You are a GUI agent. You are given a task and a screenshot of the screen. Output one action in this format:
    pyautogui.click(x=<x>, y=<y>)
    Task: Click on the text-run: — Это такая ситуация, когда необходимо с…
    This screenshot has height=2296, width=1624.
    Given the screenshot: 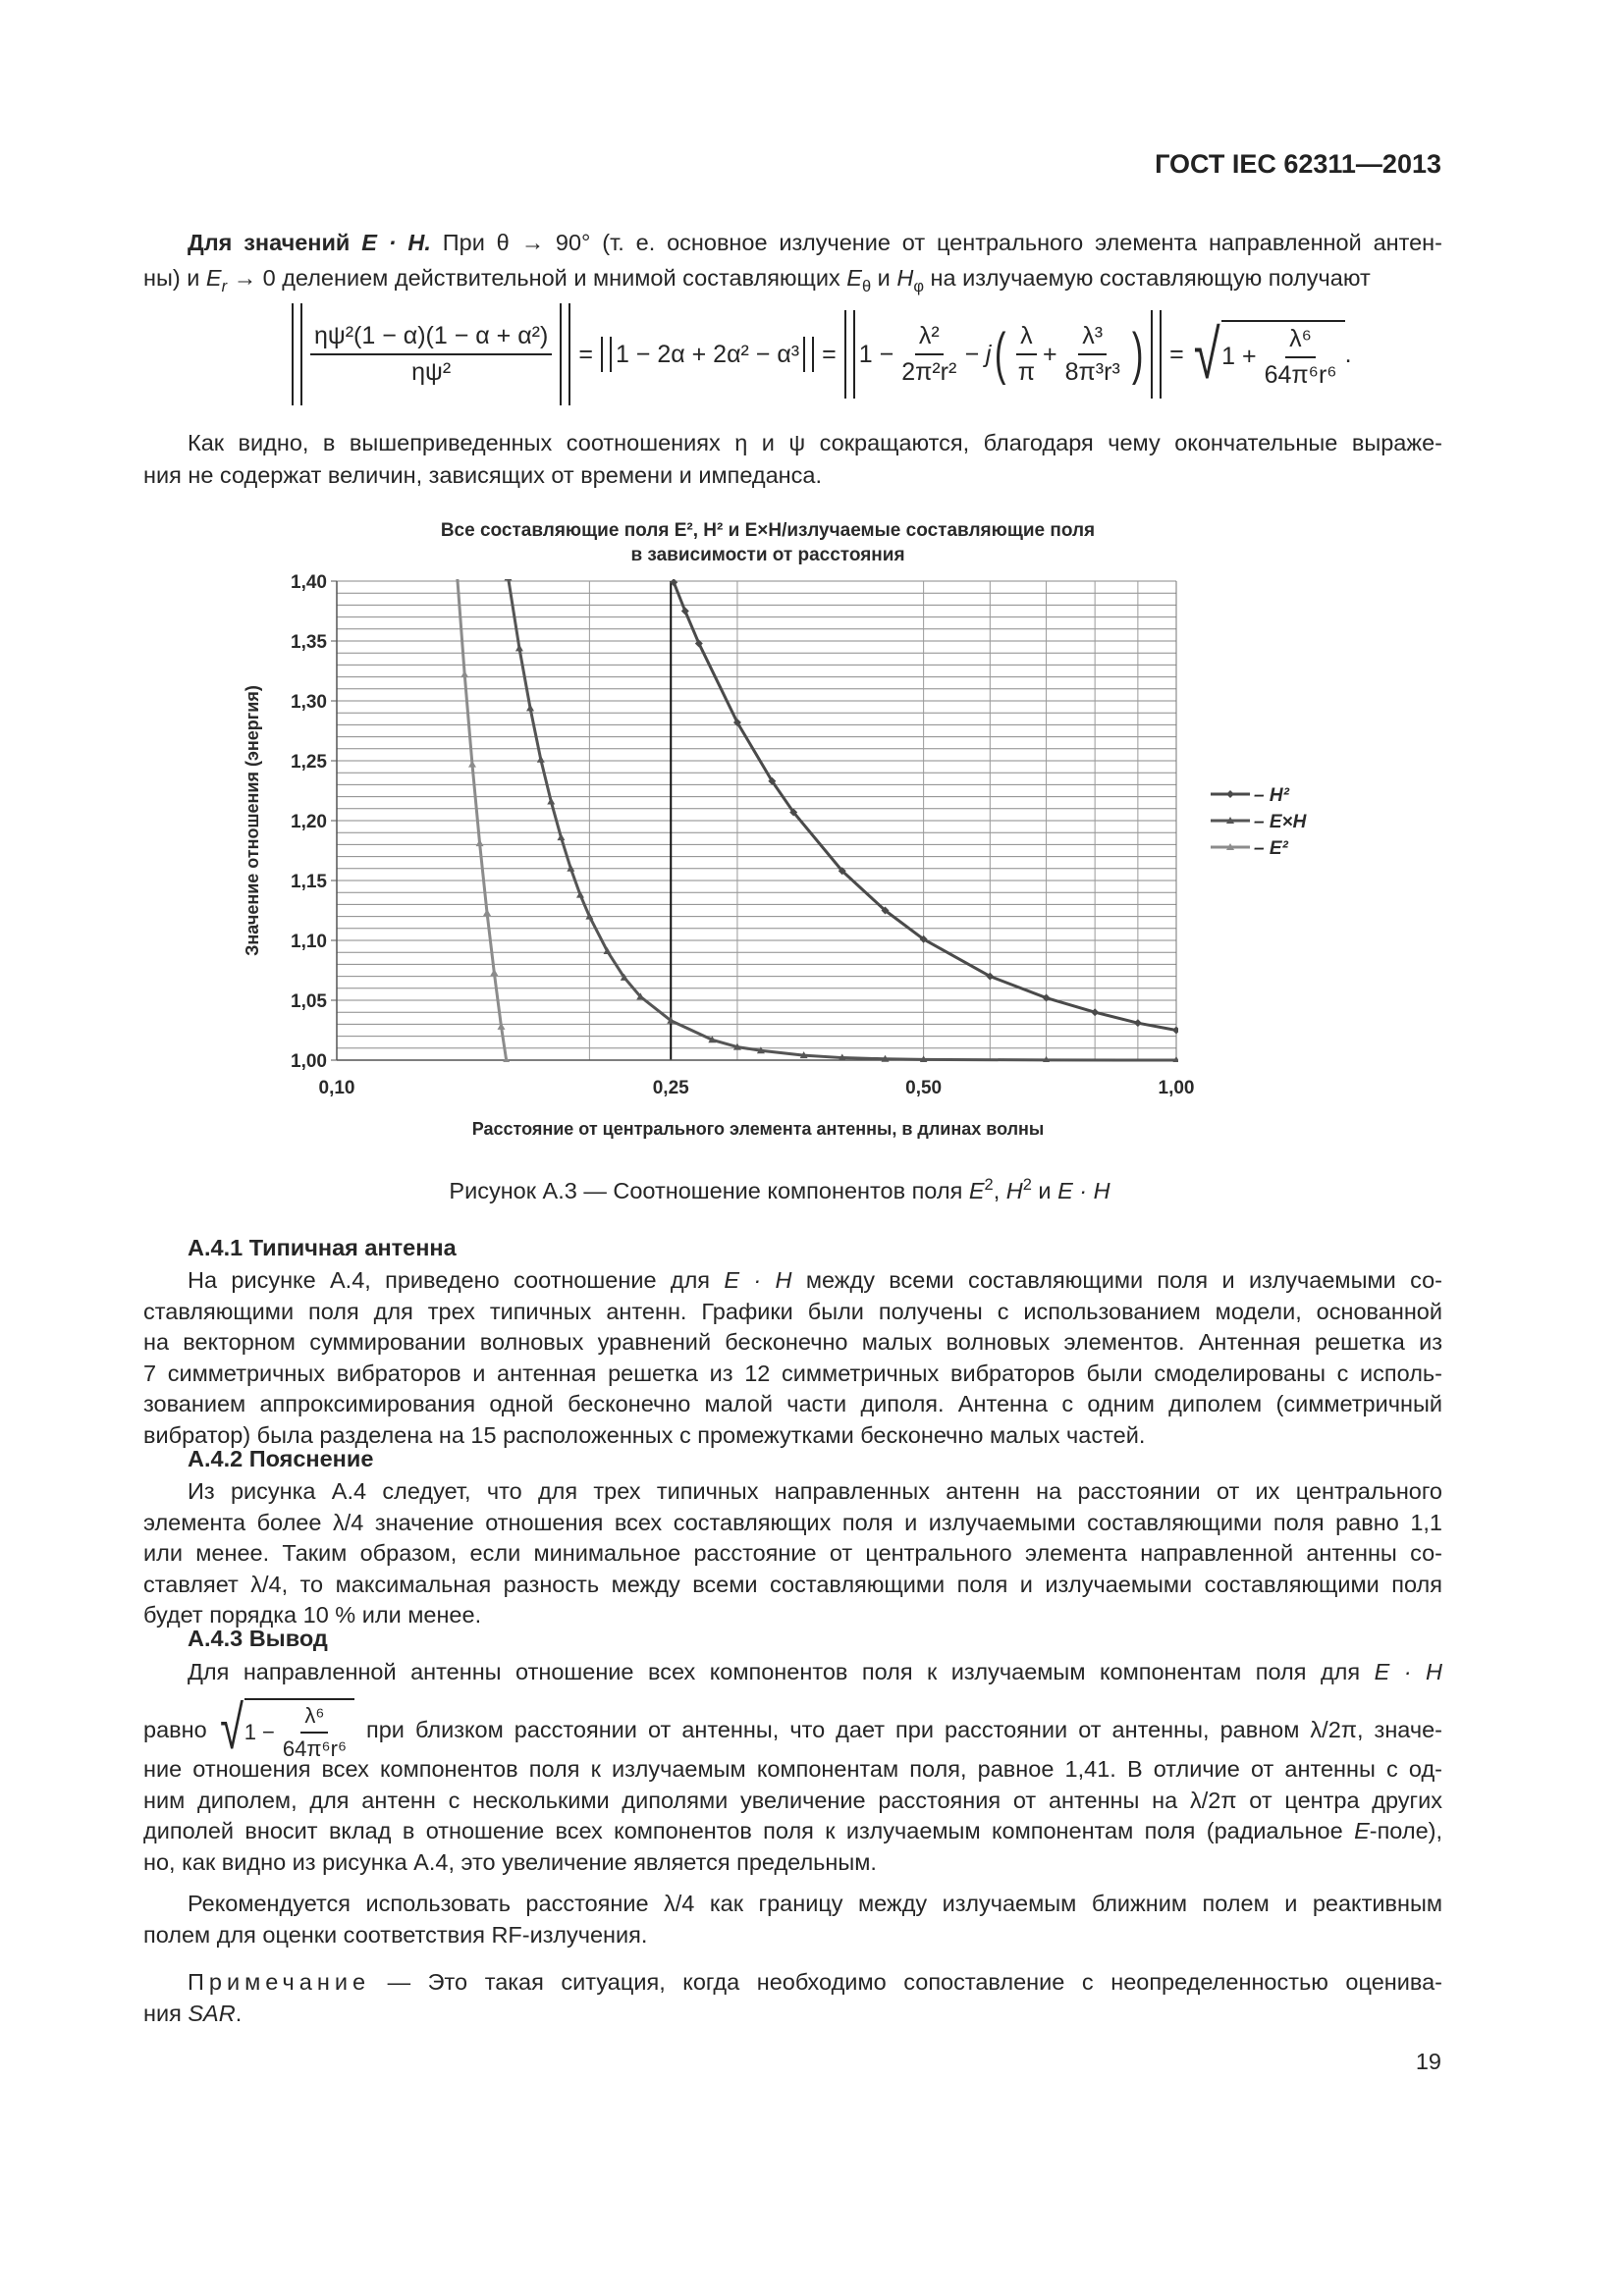 What is the action you would take?
    pyautogui.click(x=906, y=1982)
    